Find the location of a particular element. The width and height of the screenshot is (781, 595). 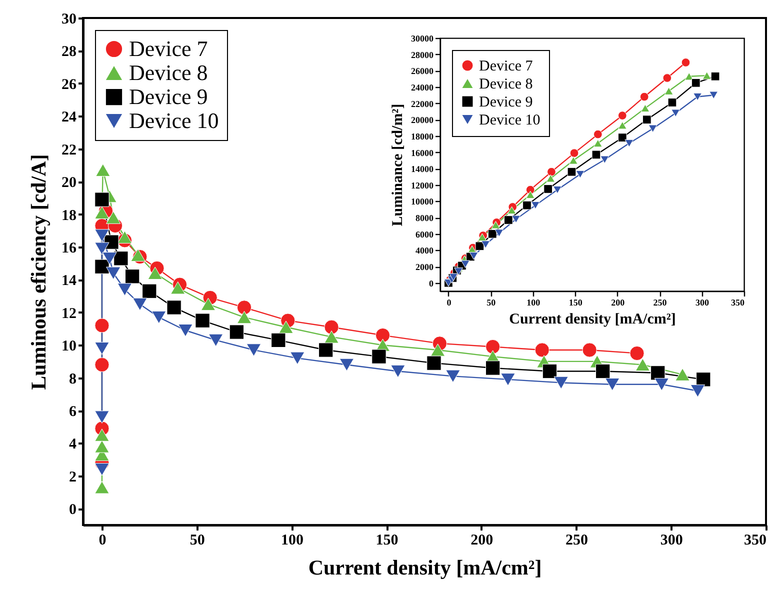

y-tick-label: 24 is located at coordinates (69, 118).